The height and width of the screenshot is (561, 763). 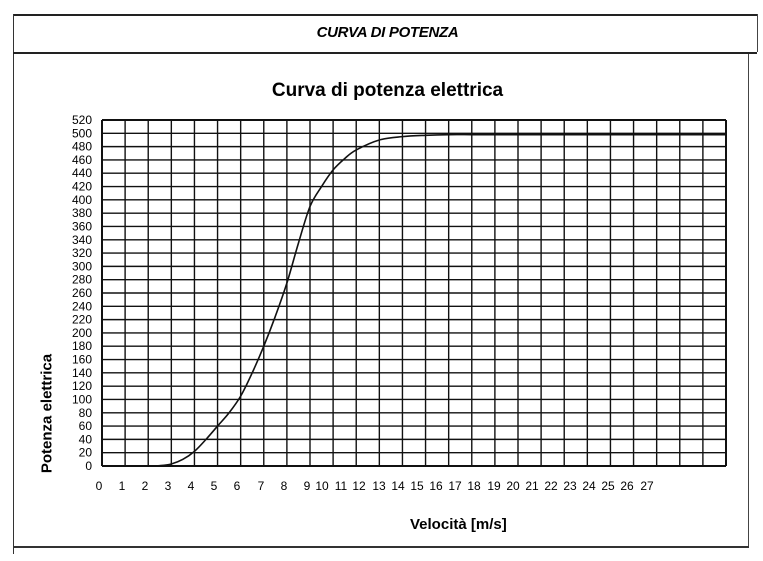 I want to click on x-tick-label: 3, so click(x=168, y=486).